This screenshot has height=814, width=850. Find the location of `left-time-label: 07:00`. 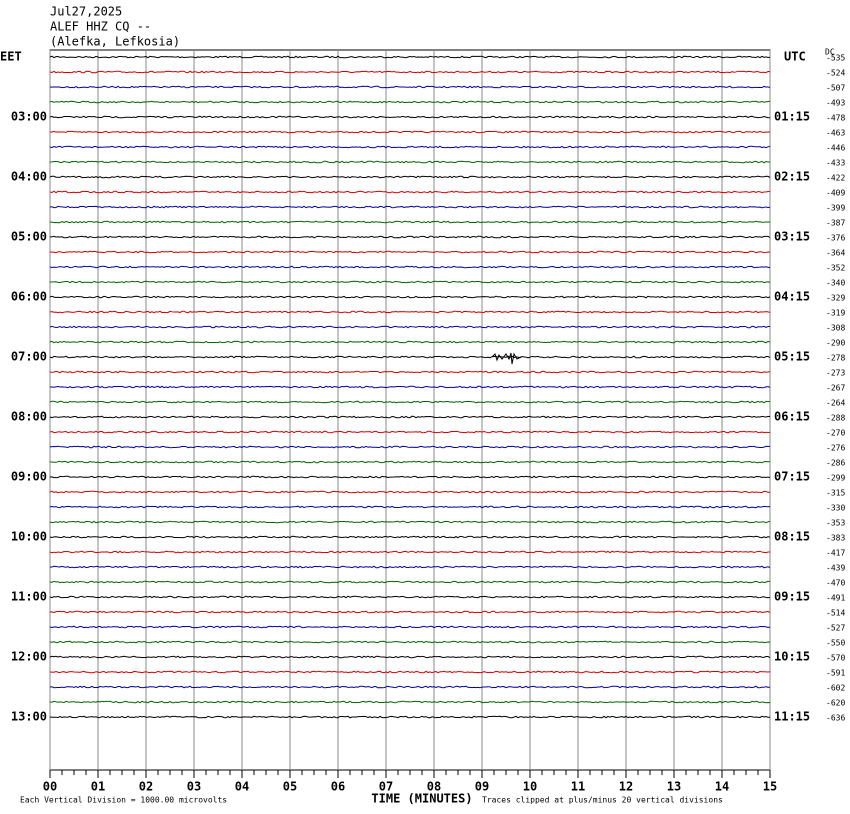

left-time-label: 07:00 is located at coordinates (29, 357).